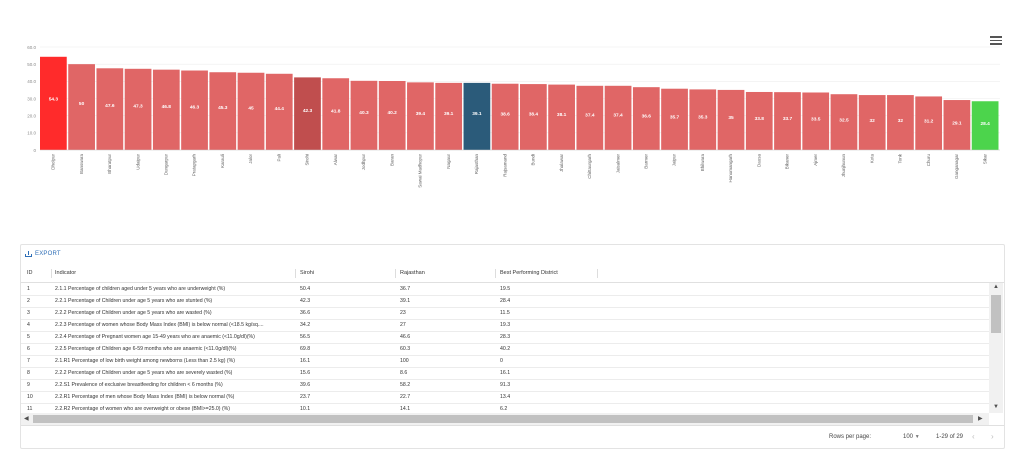  Describe the element at coordinates (646, 118) in the screenshot. I see `bar-barmer` at that location.